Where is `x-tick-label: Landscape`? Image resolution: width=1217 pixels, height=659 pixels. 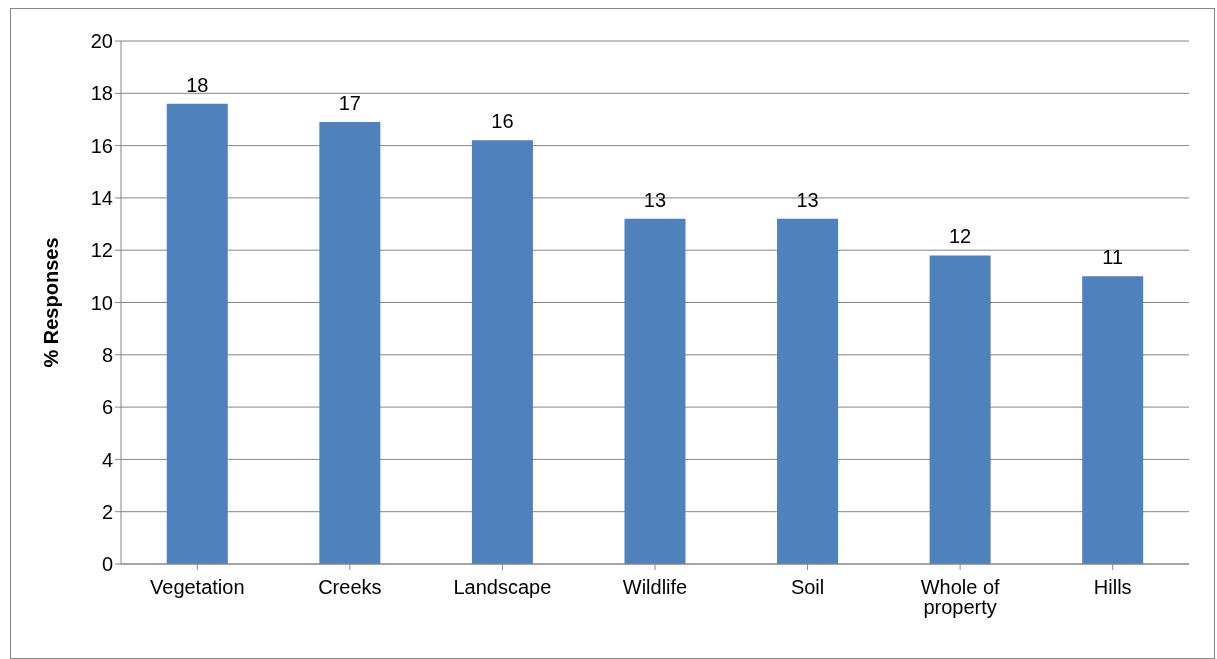 x-tick-label: Landscape is located at coordinates (502, 587).